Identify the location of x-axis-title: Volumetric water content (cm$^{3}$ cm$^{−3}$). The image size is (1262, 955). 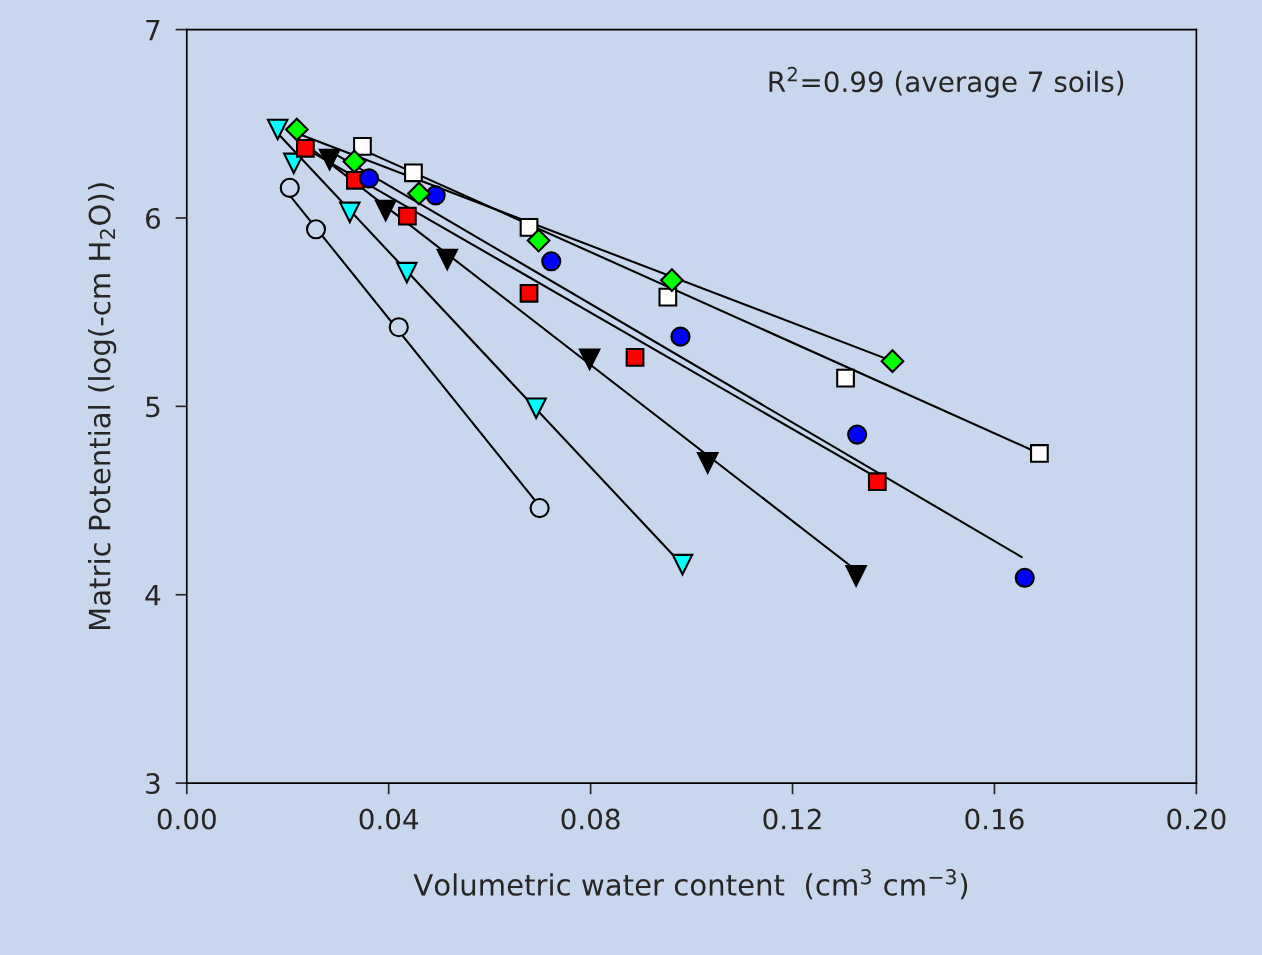
(690, 884).